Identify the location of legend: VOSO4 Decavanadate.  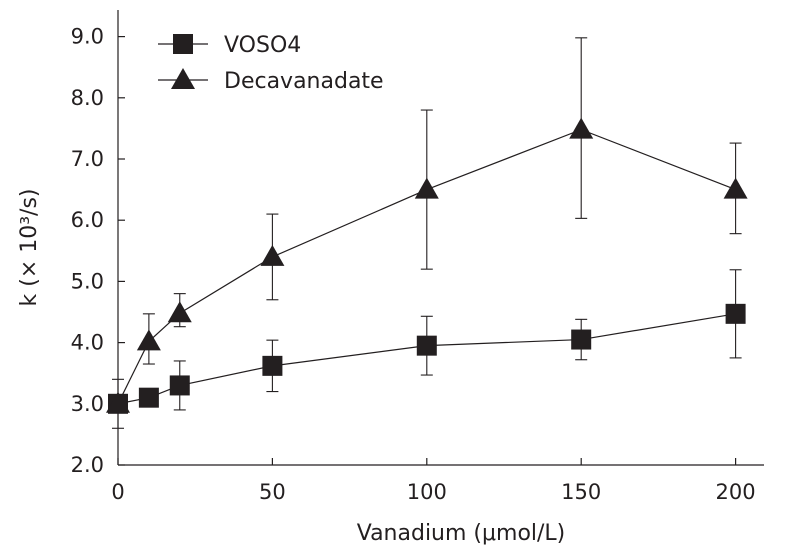
(271, 63).